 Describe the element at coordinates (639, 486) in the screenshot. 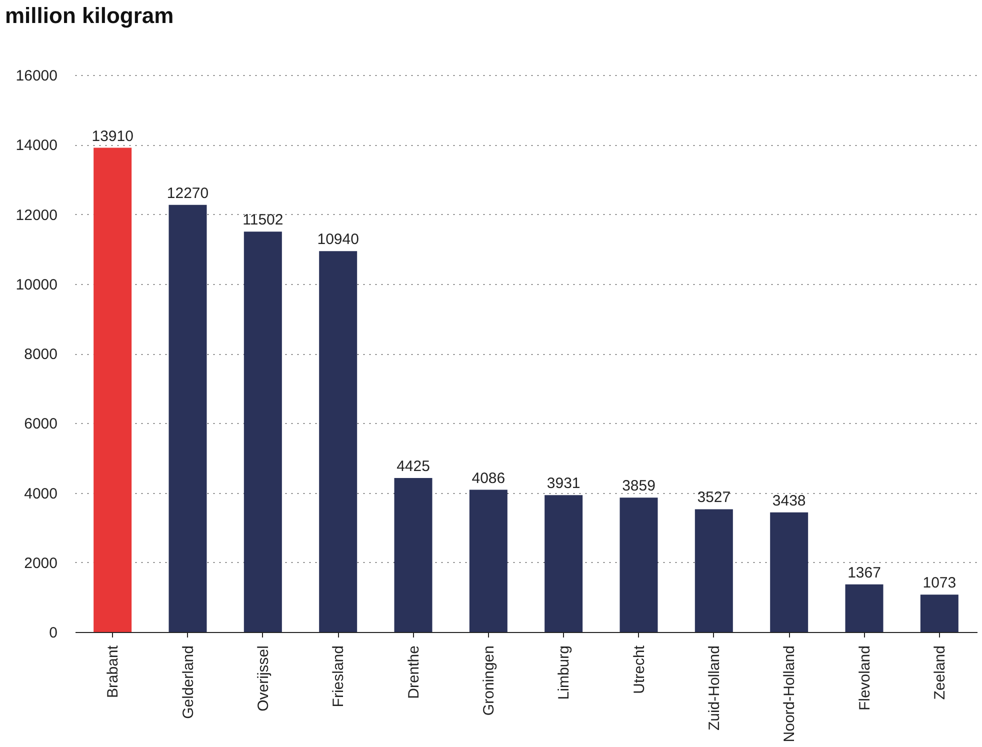

I see `data-label: 3859` at that location.